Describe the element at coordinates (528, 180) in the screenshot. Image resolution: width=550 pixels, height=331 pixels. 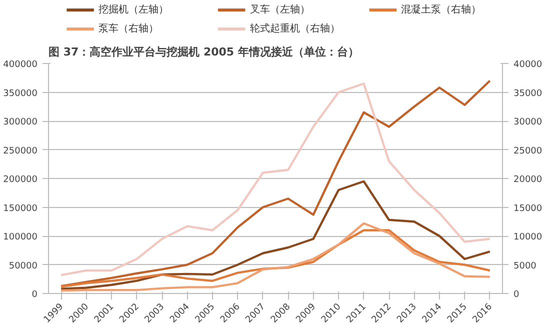
I see `y2-tick-label: 20000` at that location.